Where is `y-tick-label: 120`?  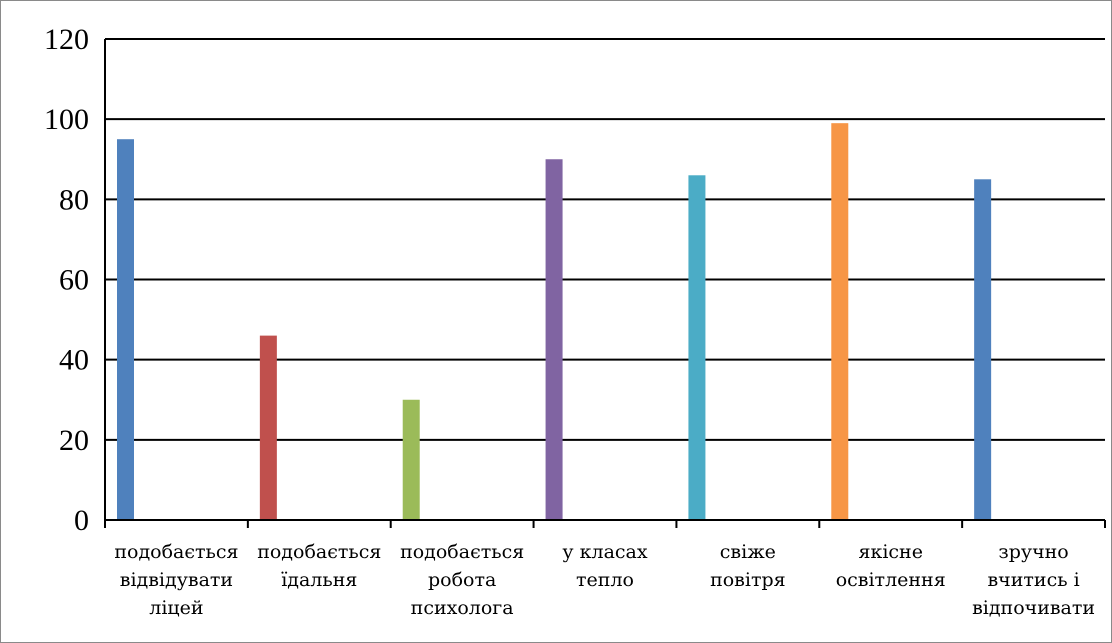 y-tick-label: 120 is located at coordinates (66, 39).